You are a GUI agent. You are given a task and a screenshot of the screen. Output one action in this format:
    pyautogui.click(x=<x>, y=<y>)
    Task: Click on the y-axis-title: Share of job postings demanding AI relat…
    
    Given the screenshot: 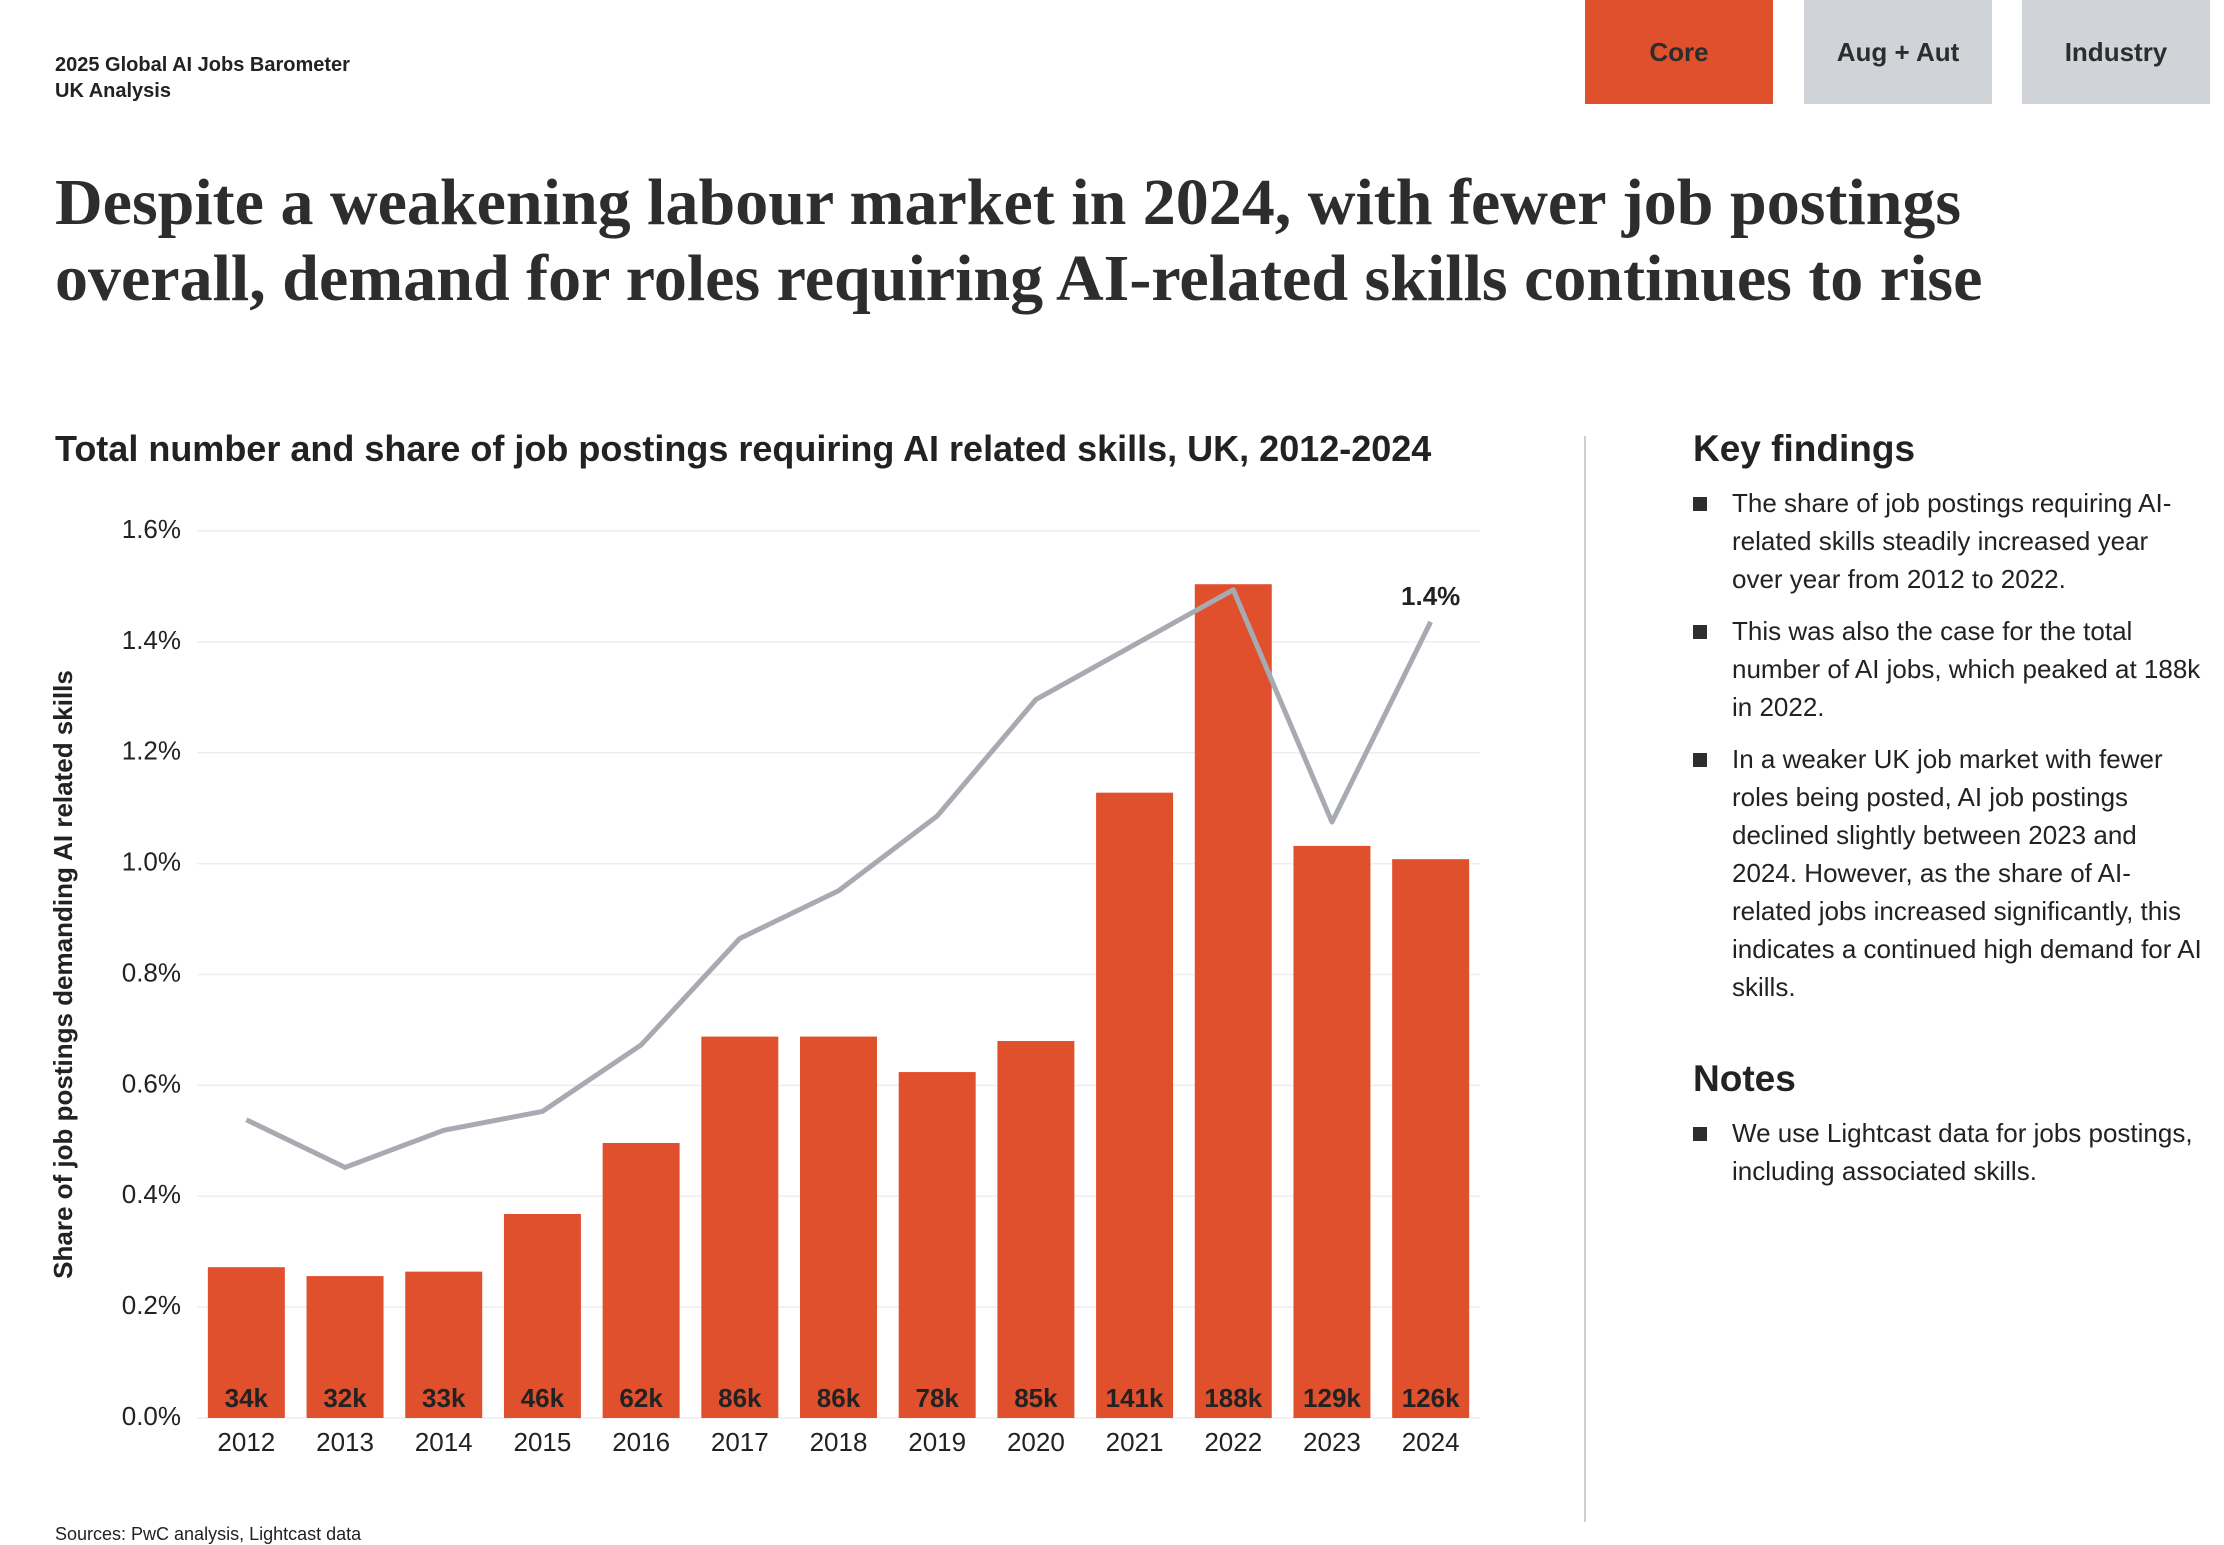 What is the action you would take?
    pyautogui.click(x=63, y=974)
    